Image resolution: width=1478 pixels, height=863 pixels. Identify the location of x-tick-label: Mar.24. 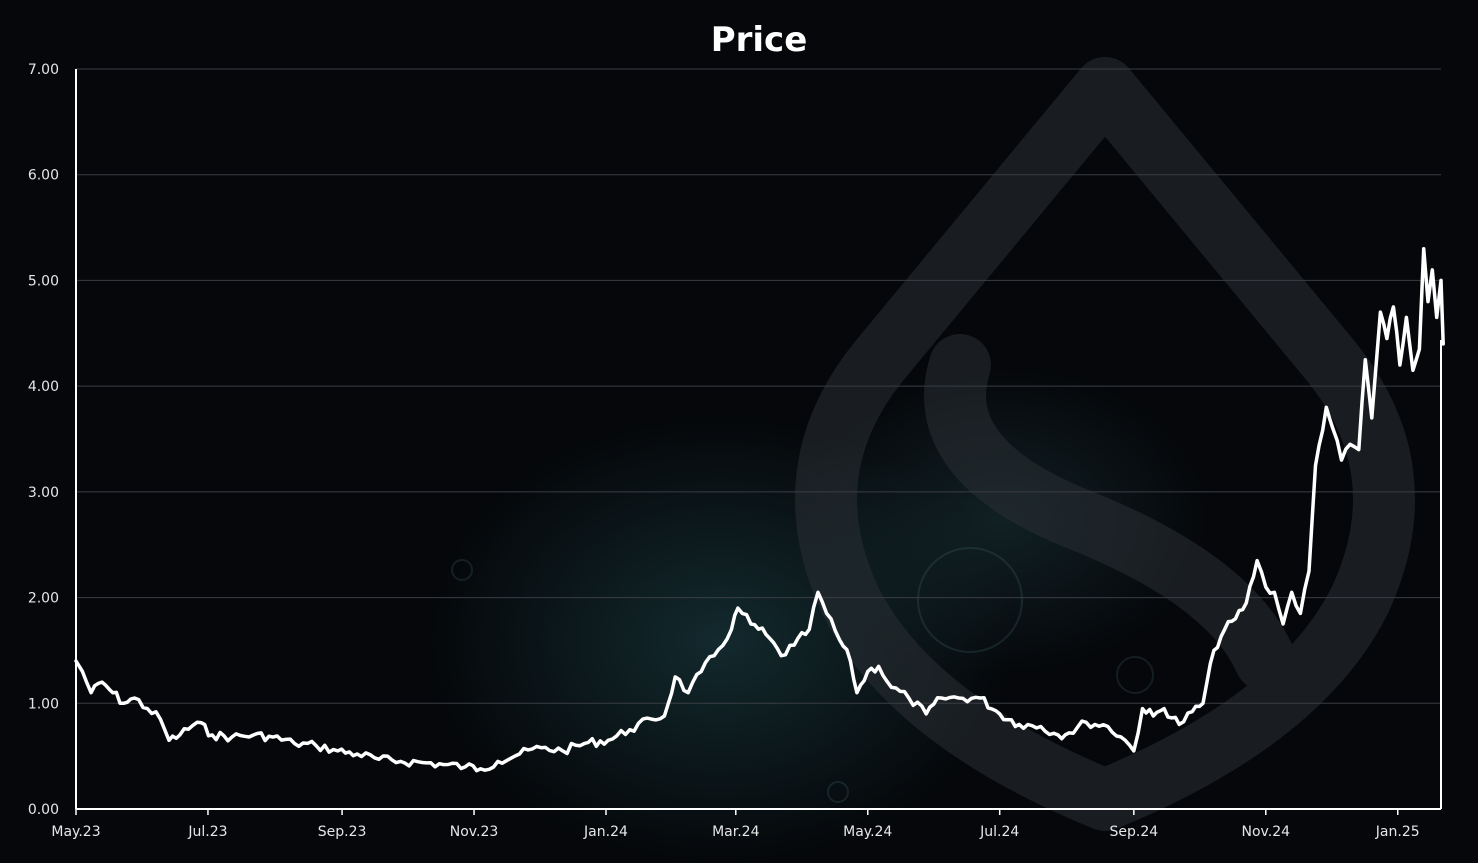
(735, 832).